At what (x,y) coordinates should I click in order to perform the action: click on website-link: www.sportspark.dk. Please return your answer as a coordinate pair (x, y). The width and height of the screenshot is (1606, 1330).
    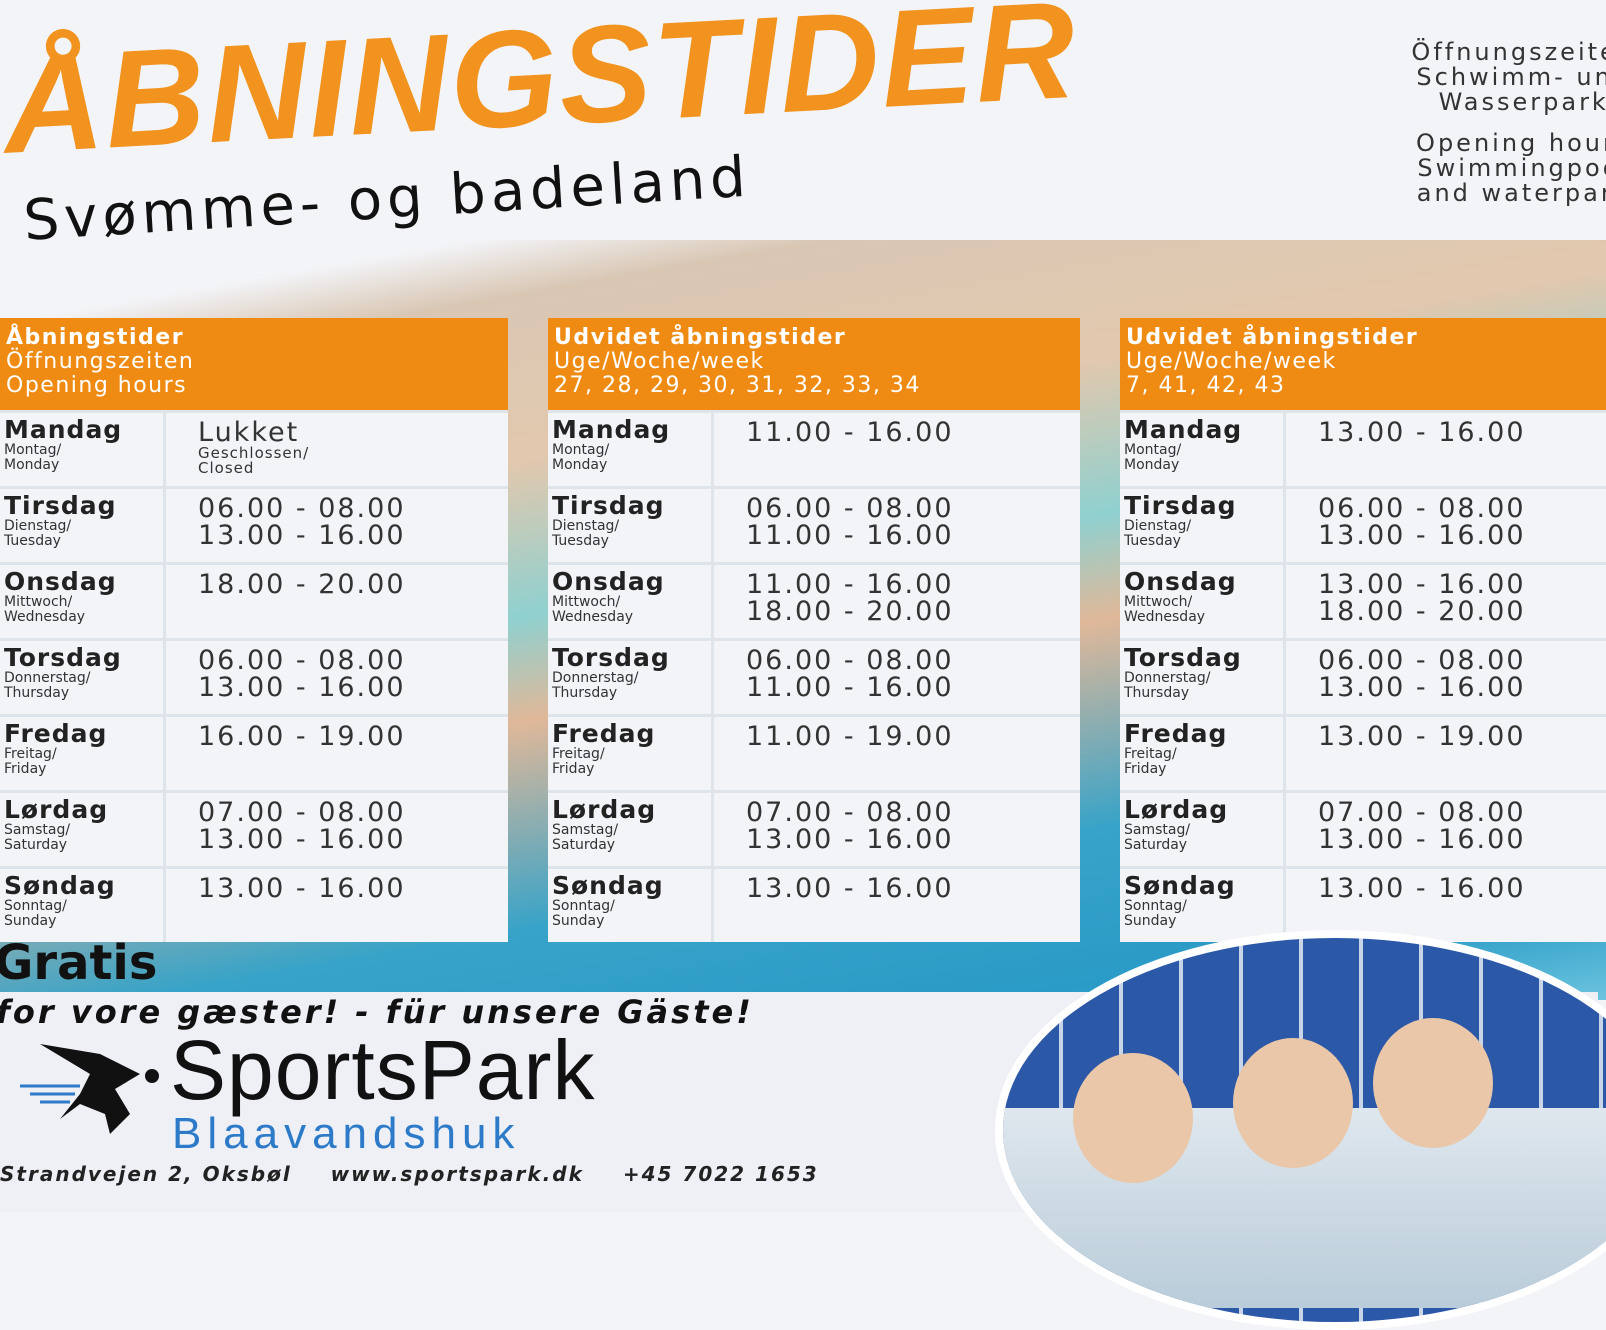
    Looking at the image, I should click on (457, 1174).